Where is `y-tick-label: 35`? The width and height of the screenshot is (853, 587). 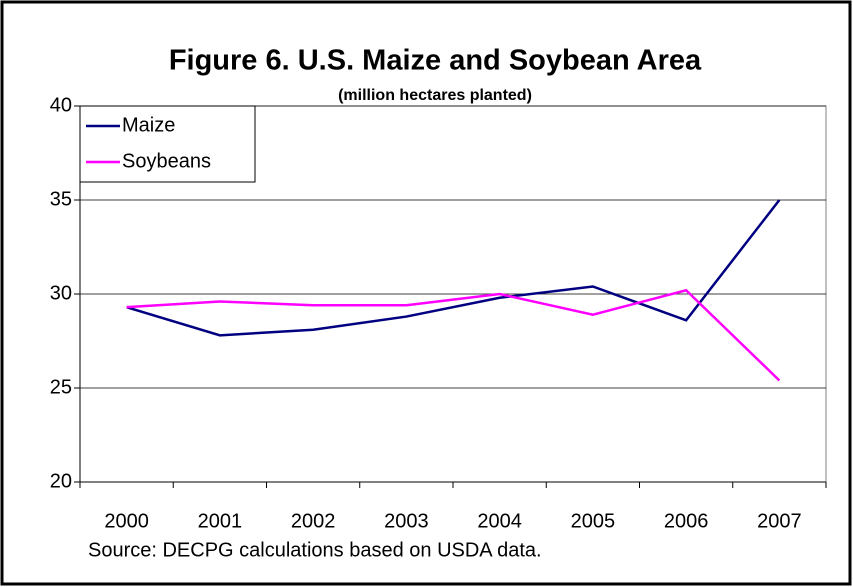
y-tick-label: 35 is located at coordinates (61, 199).